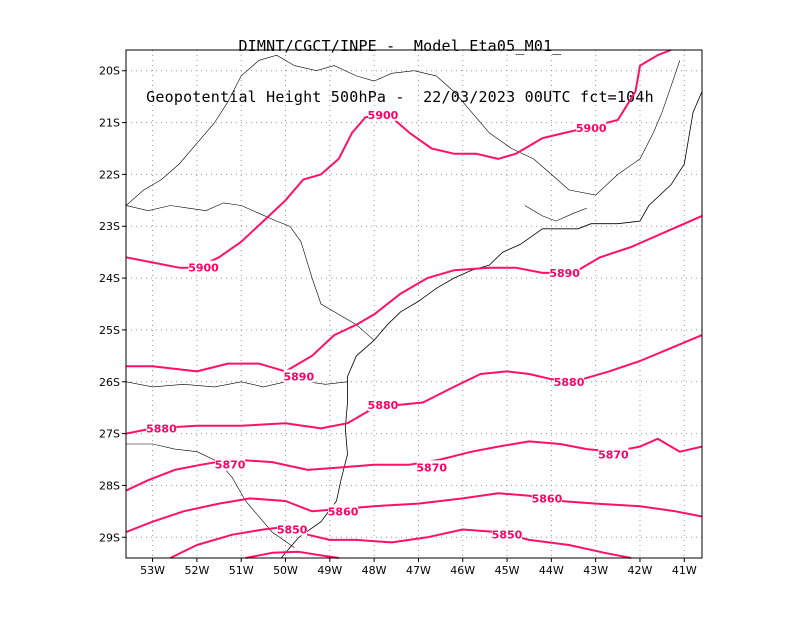 The width and height of the screenshot is (800, 618). I want to click on x-tick-label: 44W, so click(551, 570).